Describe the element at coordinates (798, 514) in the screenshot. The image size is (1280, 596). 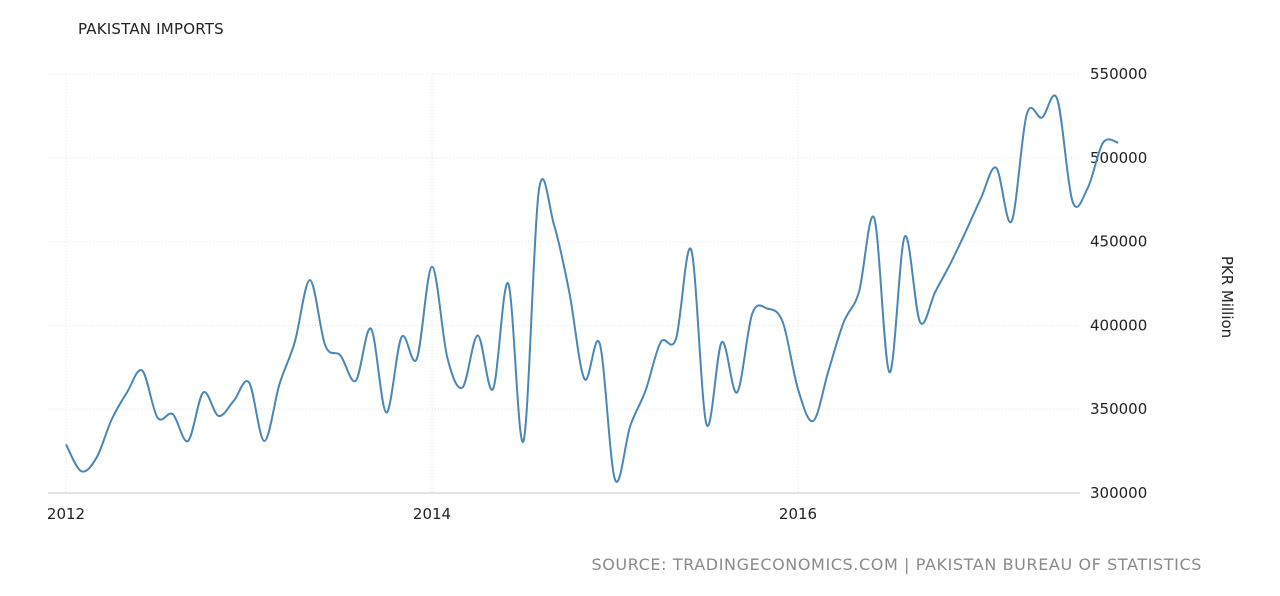
I see `x-tick-label: 2016` at that location.